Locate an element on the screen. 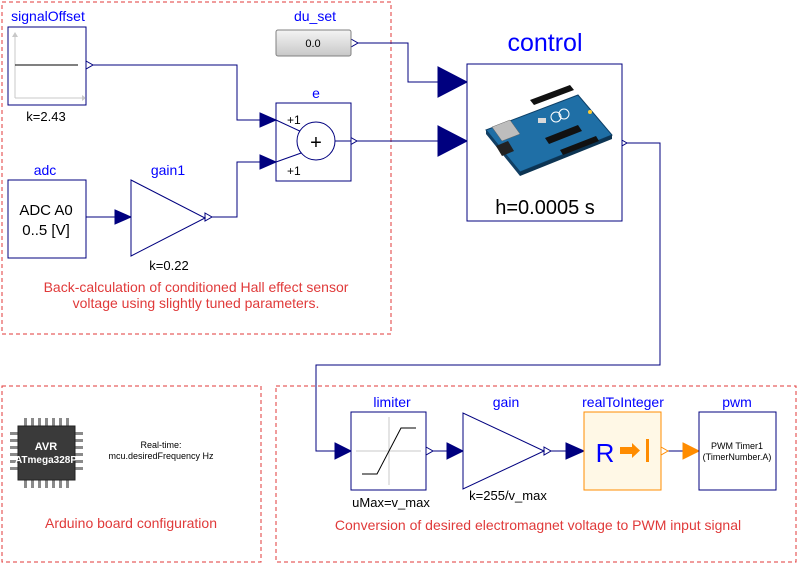 This screenshot has width=800, height=567. mcu-chip-pins is located at coordinates (46, 453).